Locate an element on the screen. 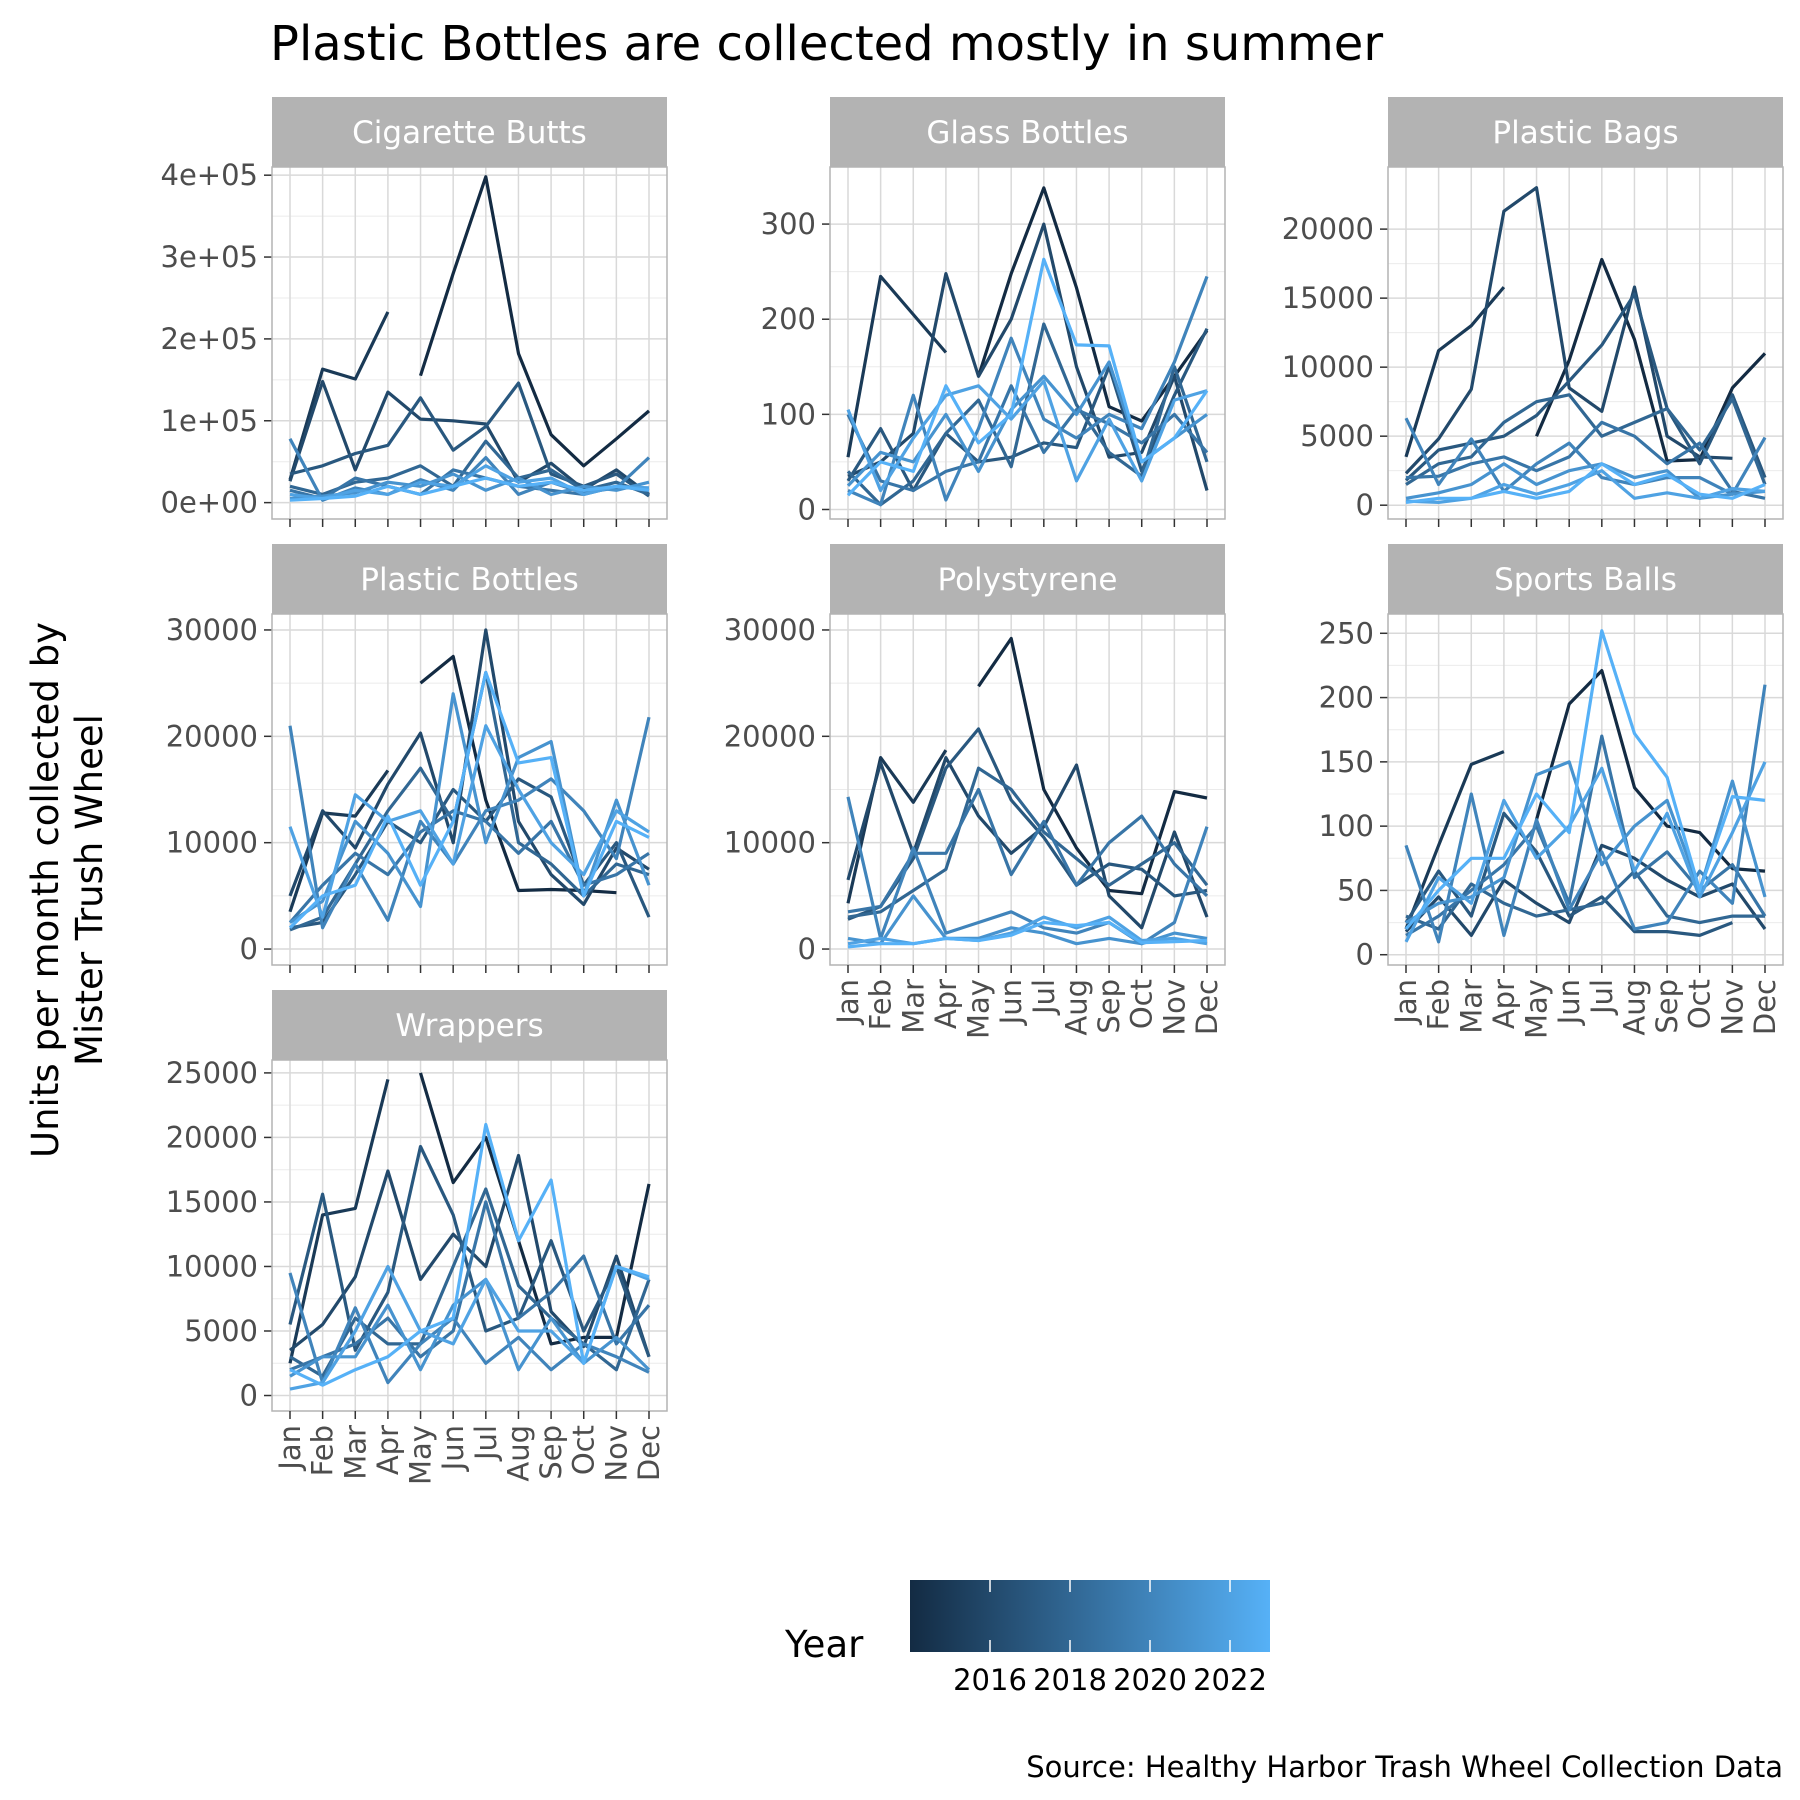 The width and height of the screenshot is (1800, 1800). facet-strip-label: Plastic Bottles is located at coordinates (469, 580).